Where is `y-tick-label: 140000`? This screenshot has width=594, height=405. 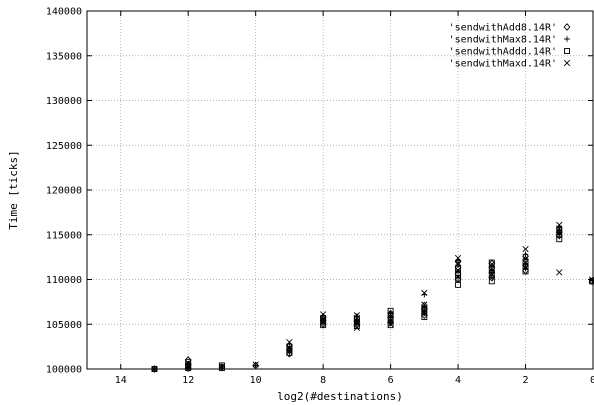
y-tick-label: 140000 is located at coordinates (64, 12).